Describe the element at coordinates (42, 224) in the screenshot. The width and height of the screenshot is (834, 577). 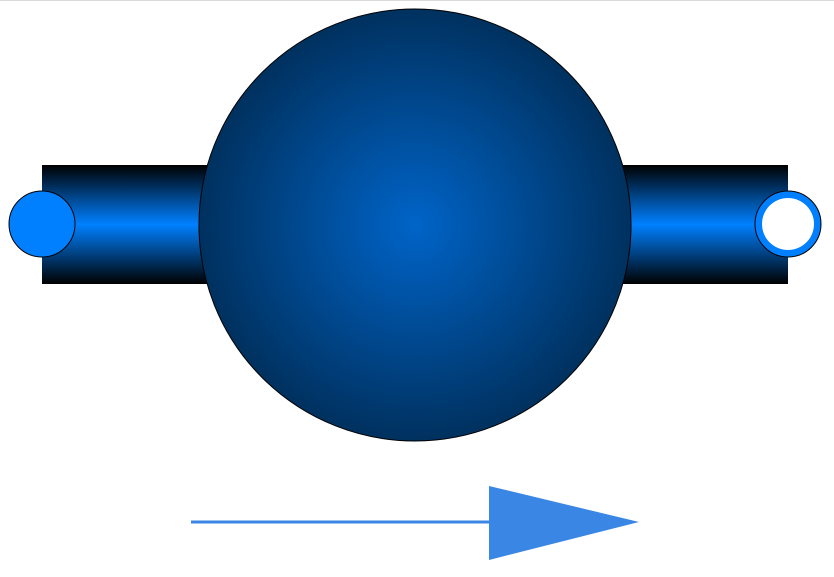
I see `port-a-inlet` at that location.